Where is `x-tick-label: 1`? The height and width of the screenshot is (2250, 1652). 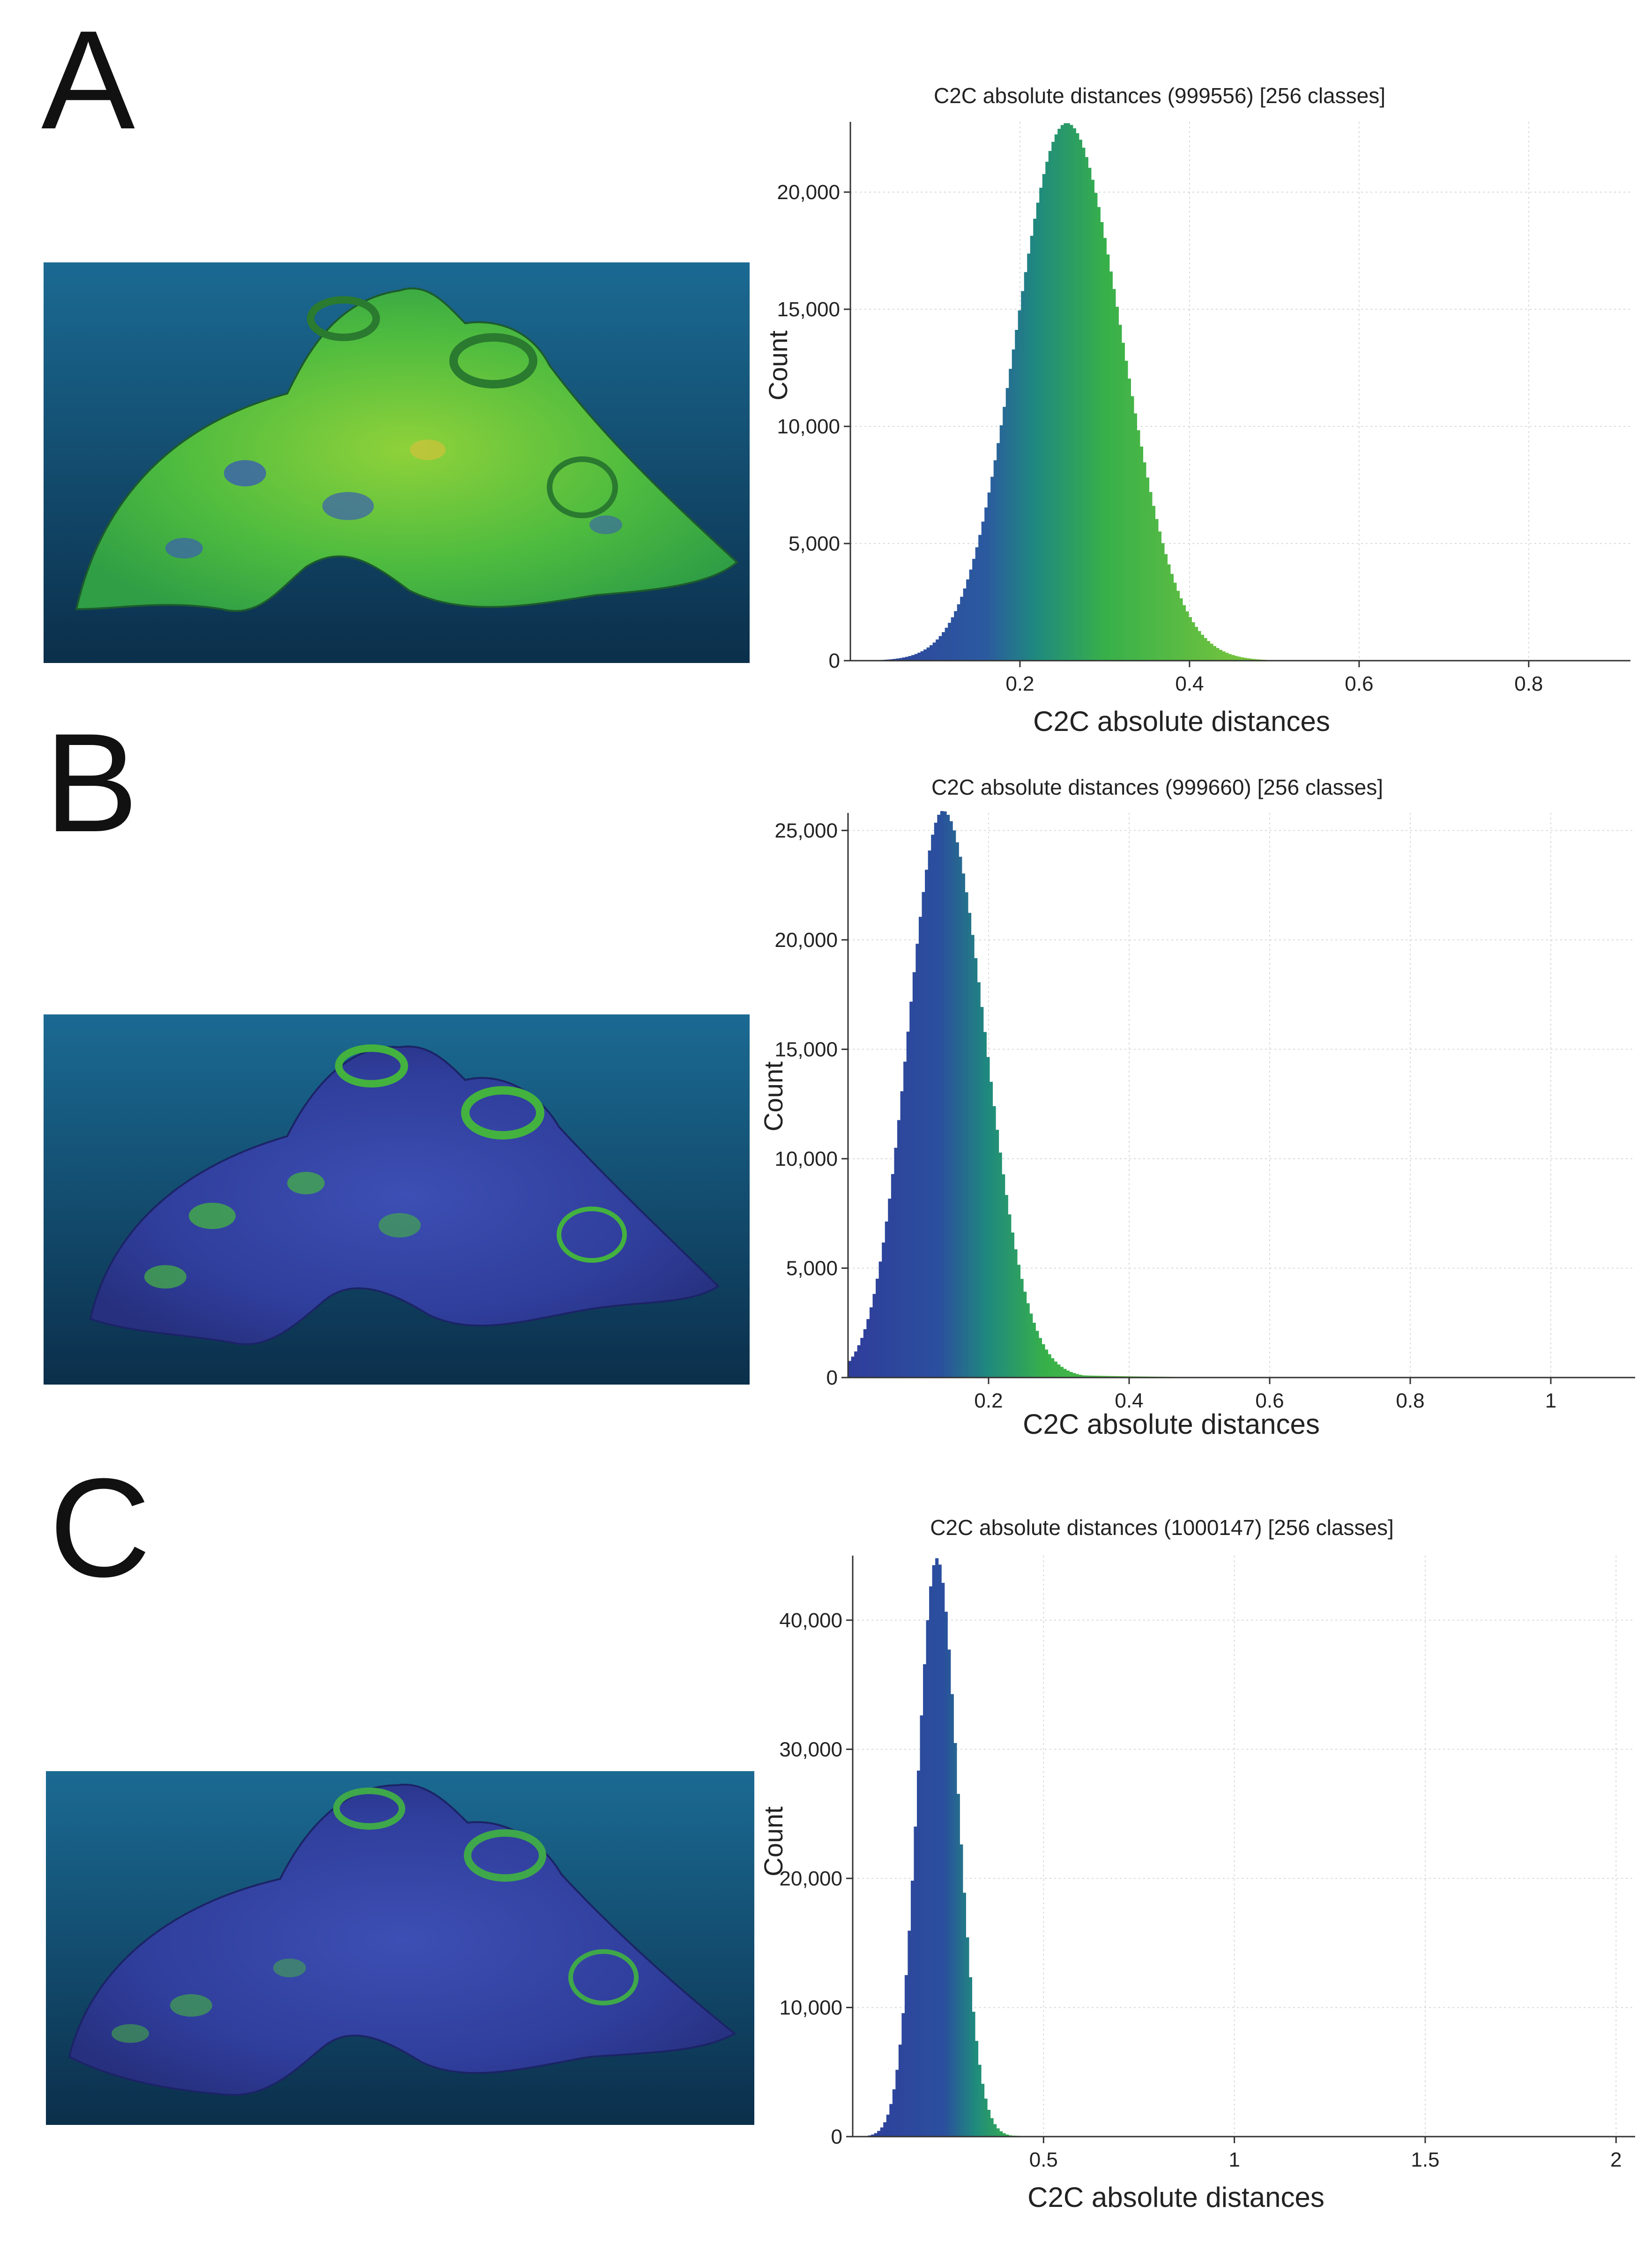
x-tick-label: 1 is located at coordinates (1550, 1400).